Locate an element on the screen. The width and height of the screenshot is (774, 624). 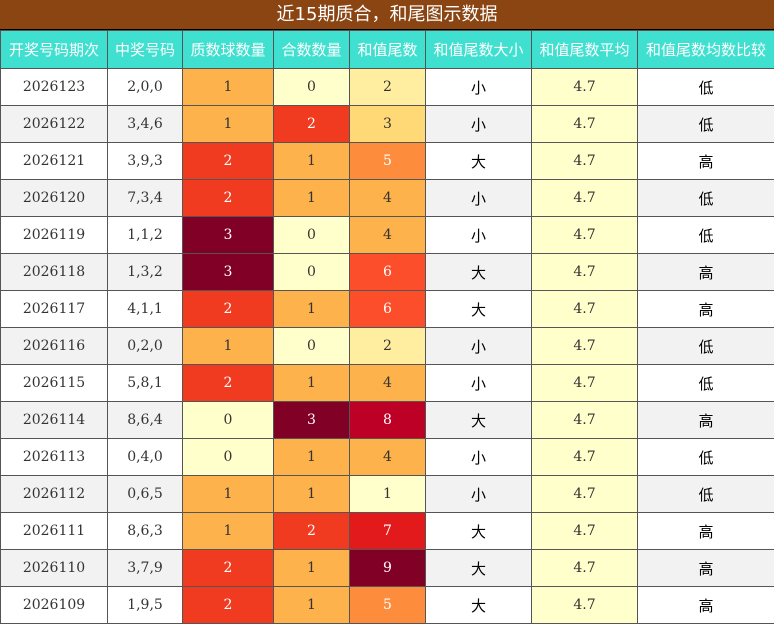
numbers-cell: 3,9,3 is located at coordinates (145, 161).